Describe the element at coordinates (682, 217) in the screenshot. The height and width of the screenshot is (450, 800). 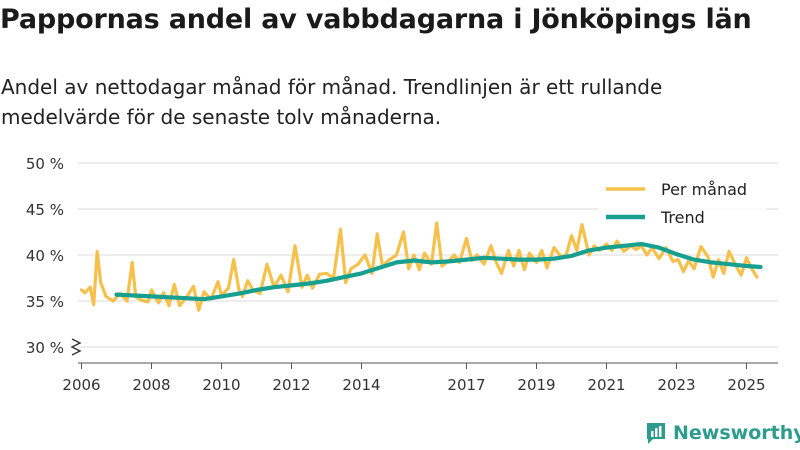
I see `legend-label: Trend` at that location.